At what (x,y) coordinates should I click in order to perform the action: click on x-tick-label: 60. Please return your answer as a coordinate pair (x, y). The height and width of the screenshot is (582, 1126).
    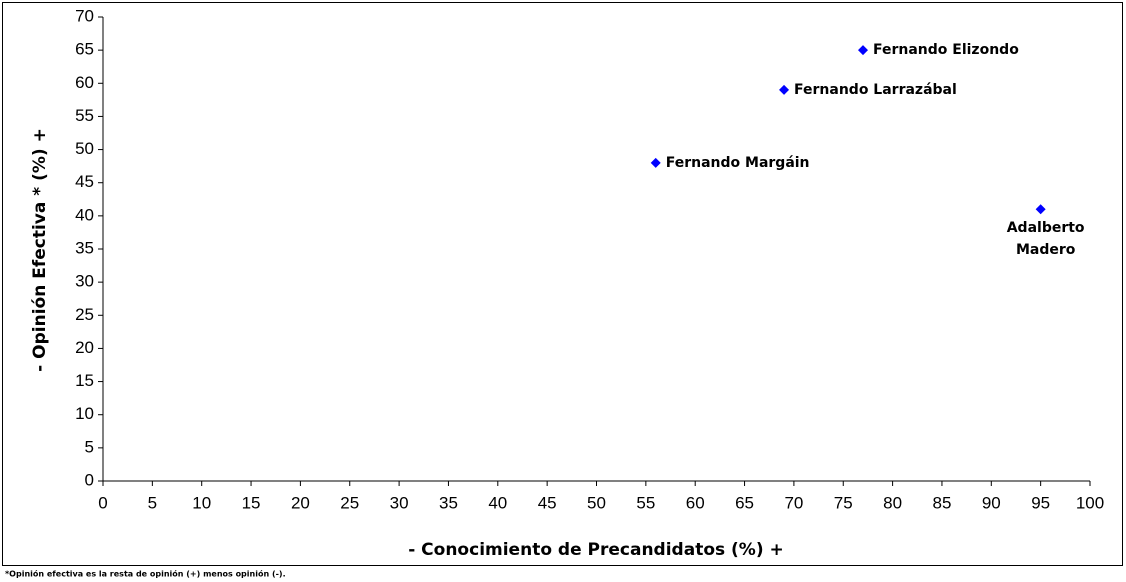
    Looking at the image, I should click on (695, 502).